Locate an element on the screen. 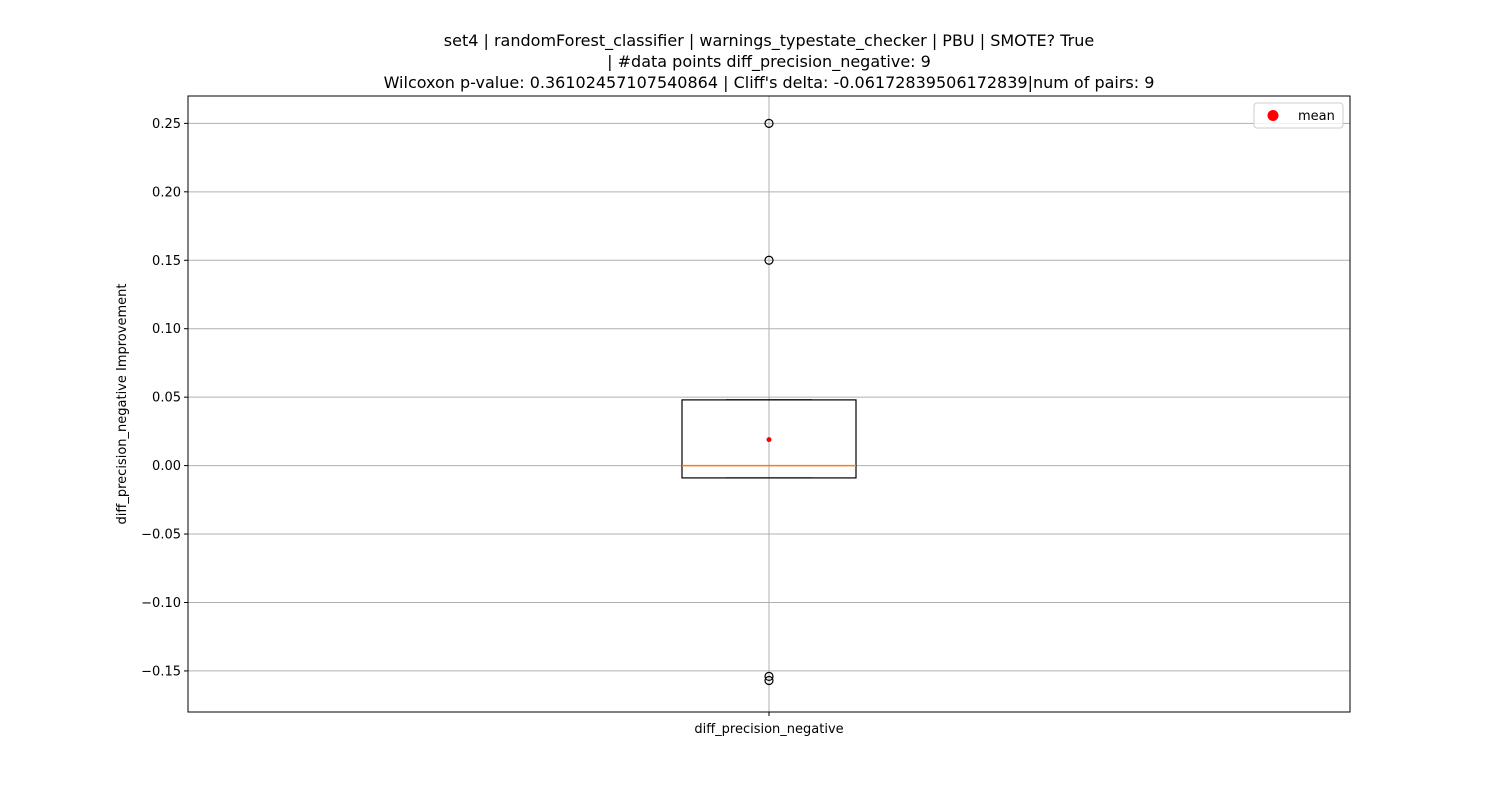 This screenshot has width=1500, height=800. y-axis-label: diff_precision_negative Improvement is located at coordinates (122, 404).